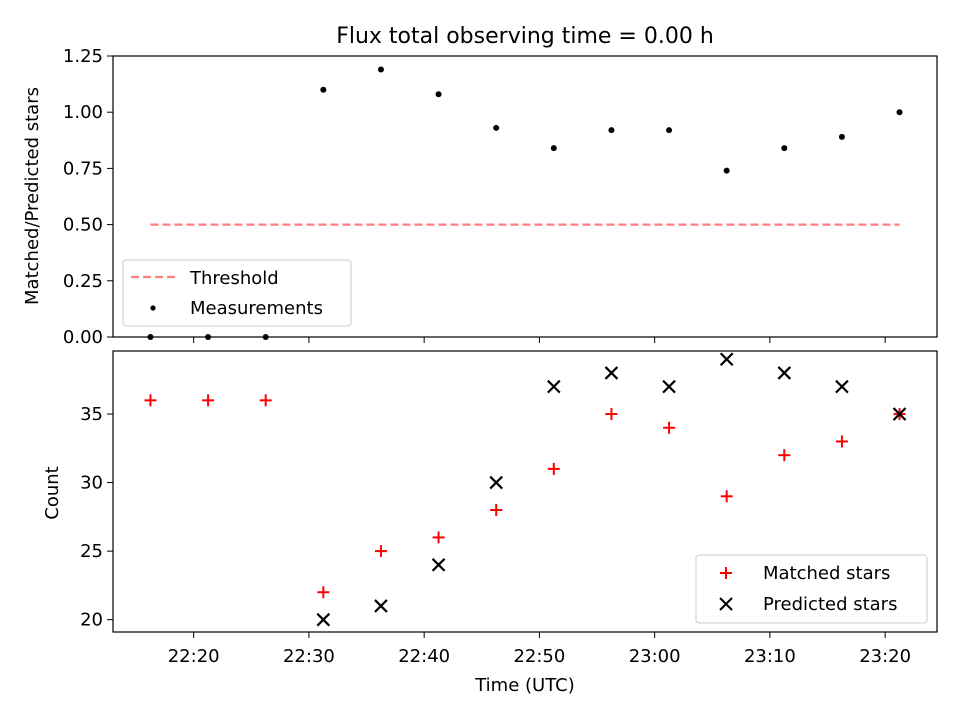 The height and width of the screenshot is (720, 960). What do you see at coordinates (153, 308) in the screenshot?
I see `measurements-legend-swatch` at bounding box center [153, 308].